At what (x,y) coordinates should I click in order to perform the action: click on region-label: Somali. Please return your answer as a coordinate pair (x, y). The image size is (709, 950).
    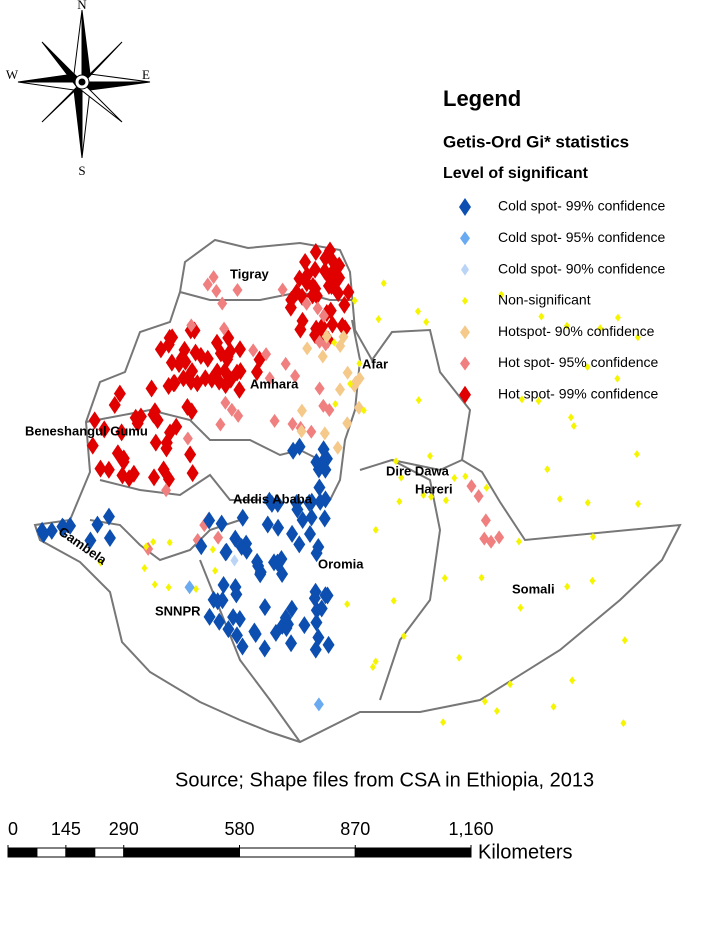
    Looking at the image, I should click on (533, 588).